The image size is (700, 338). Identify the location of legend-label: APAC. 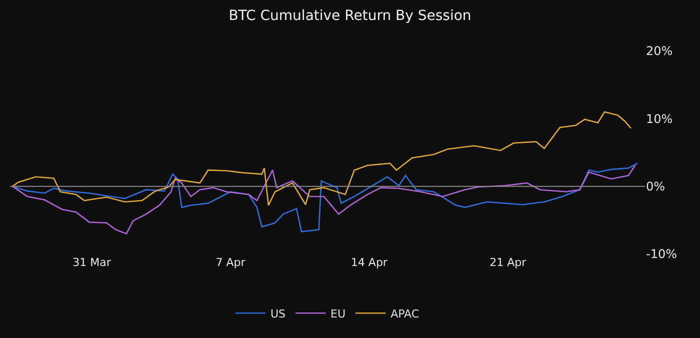
(405, 313).